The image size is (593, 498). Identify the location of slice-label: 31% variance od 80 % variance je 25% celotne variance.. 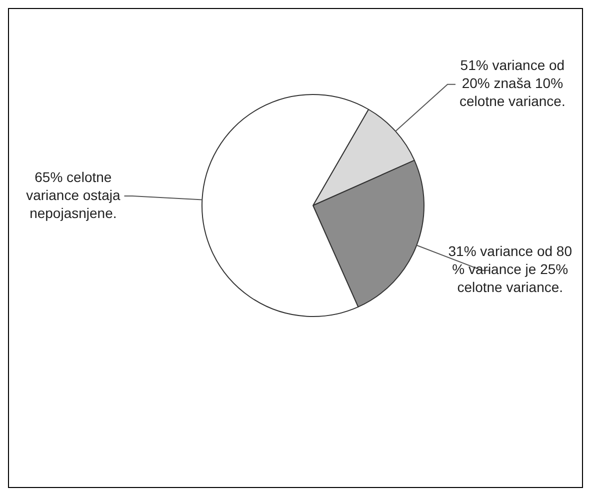
(510, 269).